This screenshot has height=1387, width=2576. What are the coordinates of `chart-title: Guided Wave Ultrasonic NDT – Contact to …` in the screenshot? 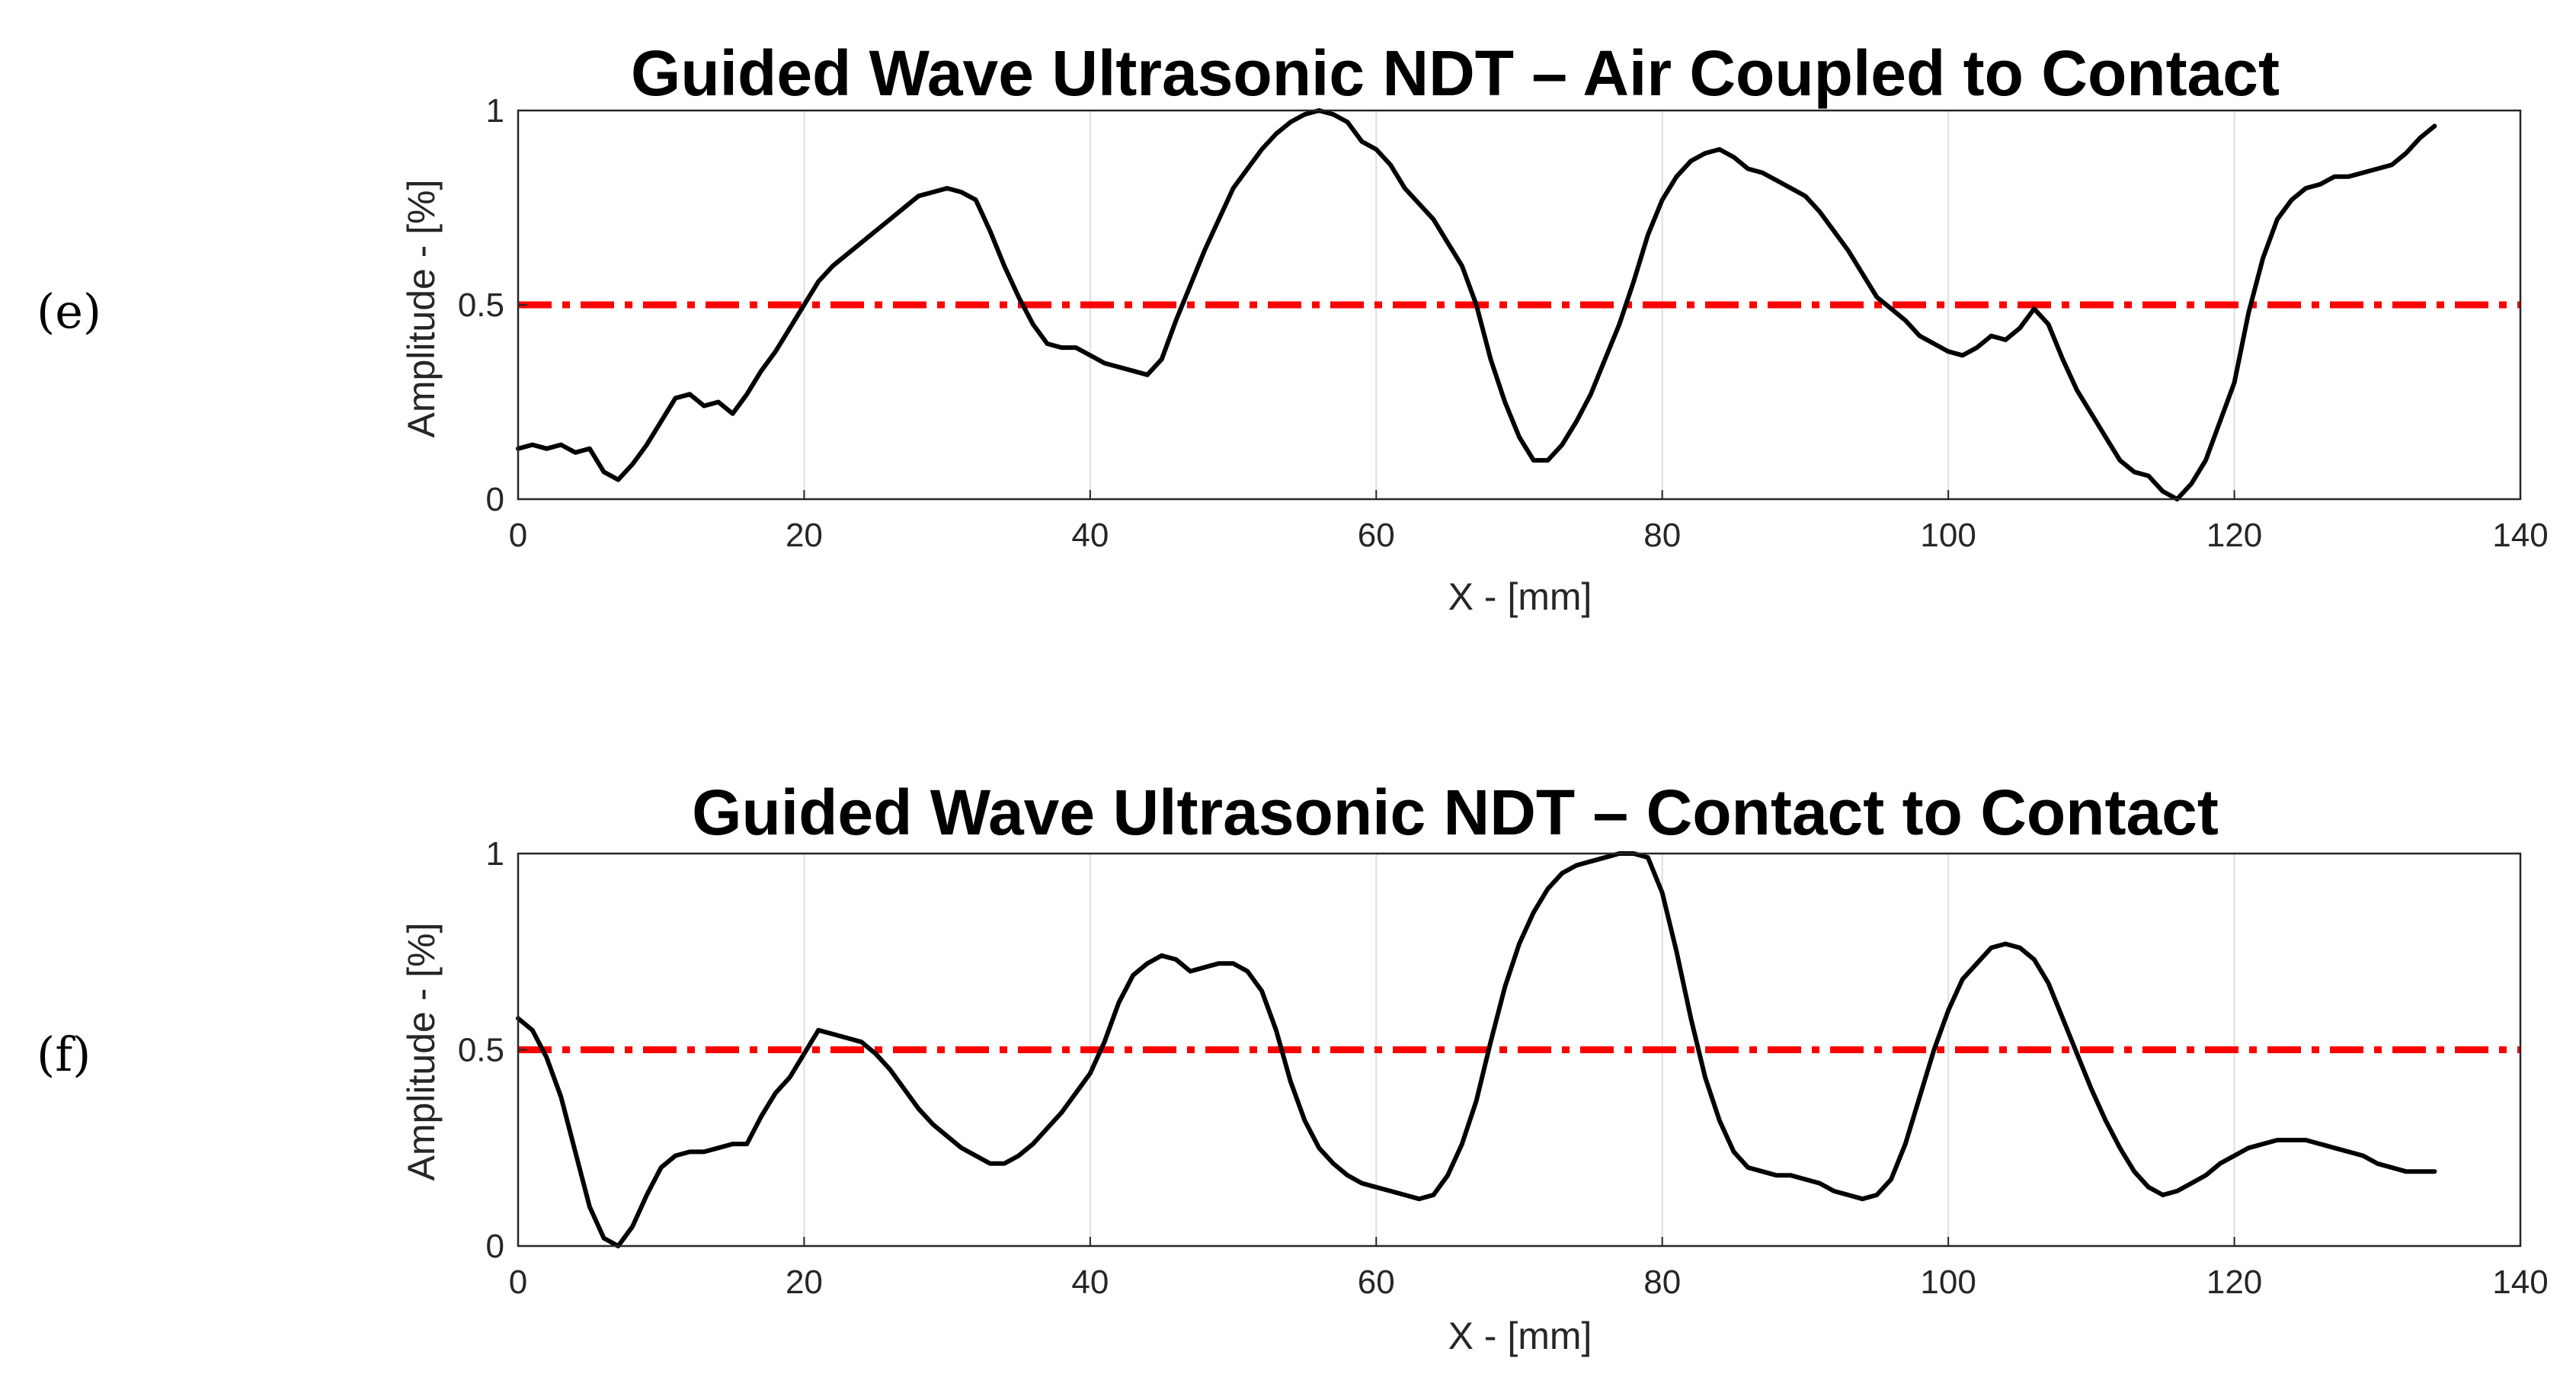 It's located at (1455, 812).